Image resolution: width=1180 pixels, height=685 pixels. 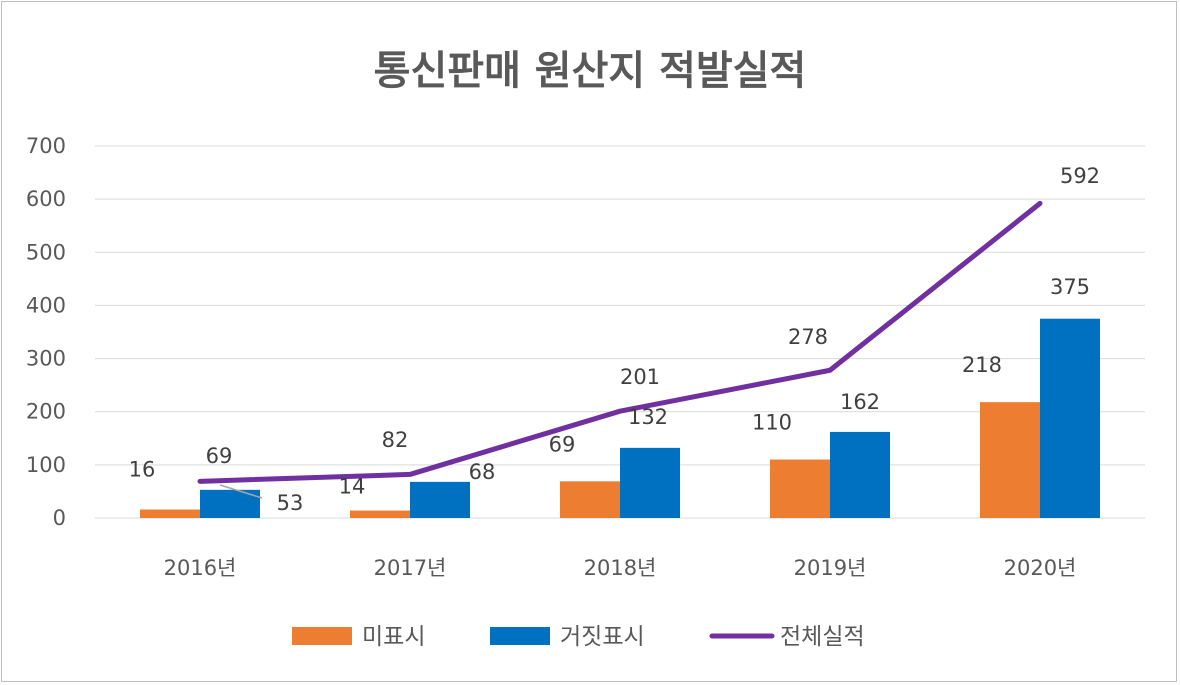 I want to click on legend-swatch-false, so click(x=520, y=636).